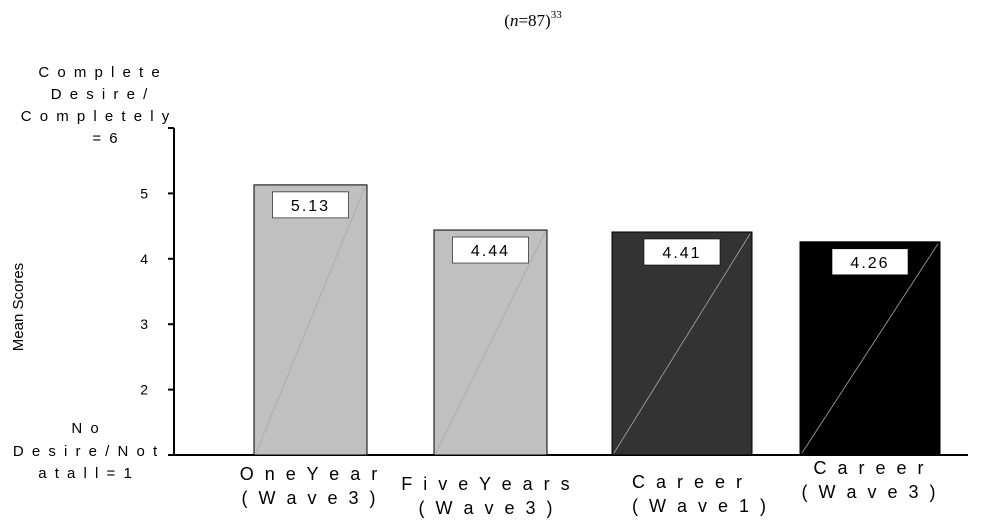 Image resolution: width=998 pixels, height=521 pixels. Describe the element at coordinates (310, 474) in the screenshot. I see `category-label-line-1: O n e Y e a r` at that location.